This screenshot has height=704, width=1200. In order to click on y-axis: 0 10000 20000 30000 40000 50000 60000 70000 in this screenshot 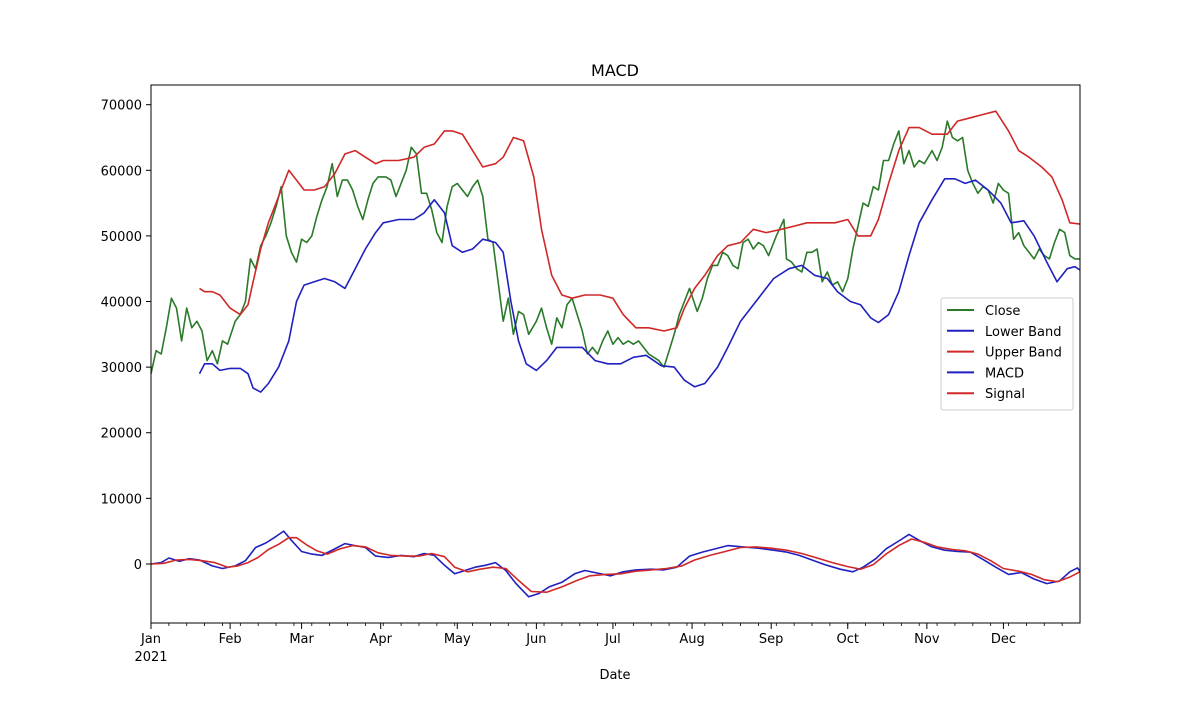, I will do `click(126, 336)`.